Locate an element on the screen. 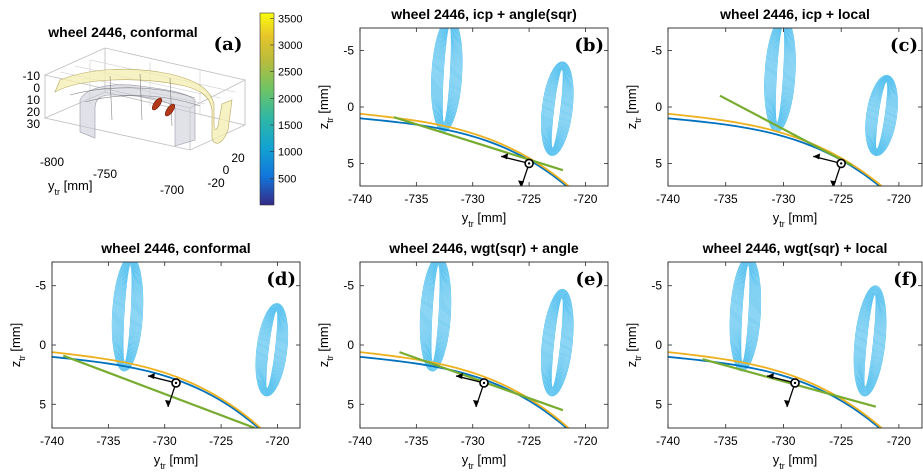  panel-a-ztick: 0 is located at coordinates (36, 88).